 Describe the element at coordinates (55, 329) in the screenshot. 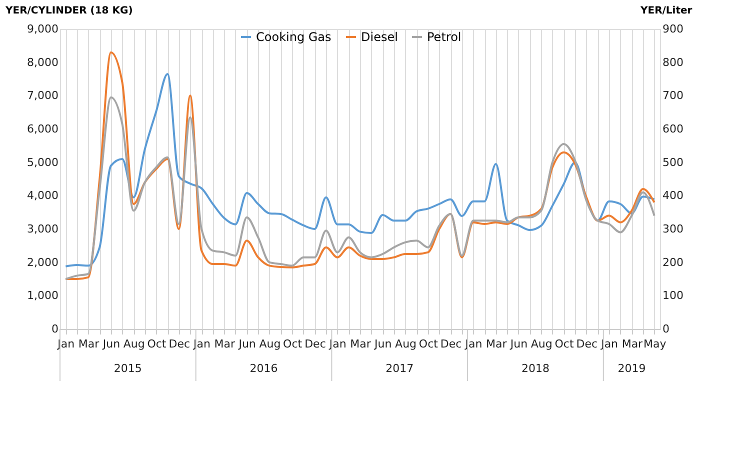

I see `y-tick-label: 0` at that location.